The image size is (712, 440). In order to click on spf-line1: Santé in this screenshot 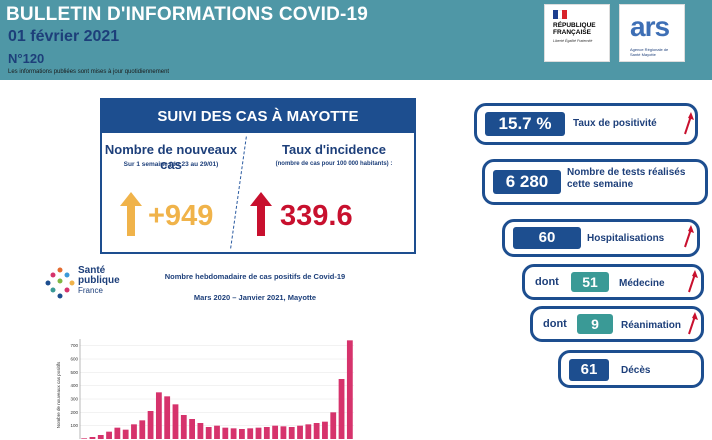, I will do `click(92, 270)`.